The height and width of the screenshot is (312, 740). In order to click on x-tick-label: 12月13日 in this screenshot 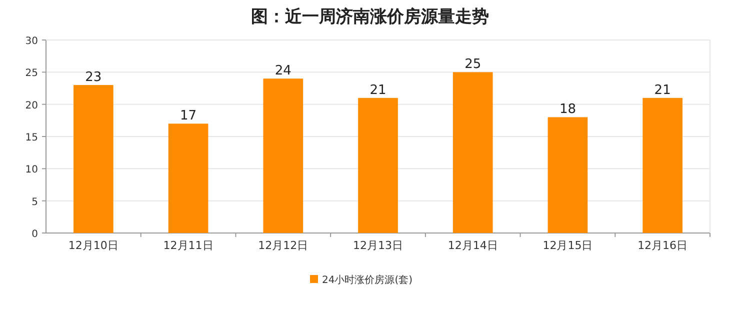, I will do `click(378, 245)`.